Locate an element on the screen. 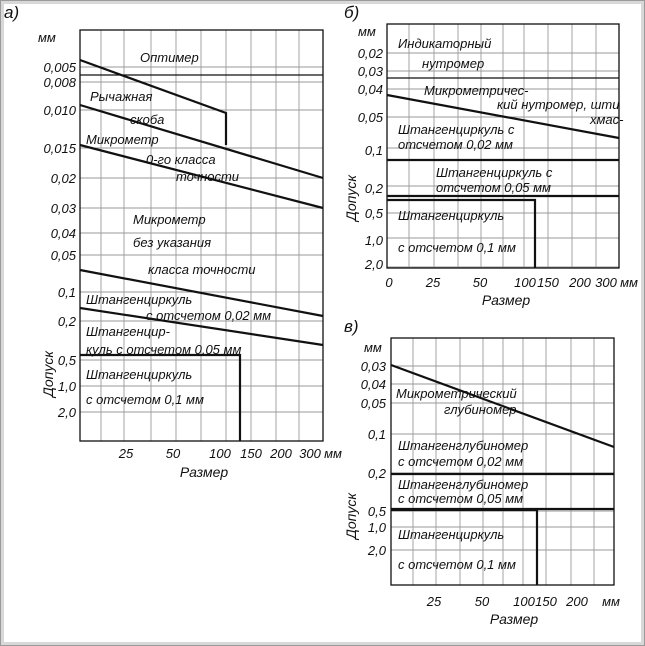 The height and width of the screenshot is (646, 645). panel-a-y-tick: 0,1 is located at coordinates (67, 292).